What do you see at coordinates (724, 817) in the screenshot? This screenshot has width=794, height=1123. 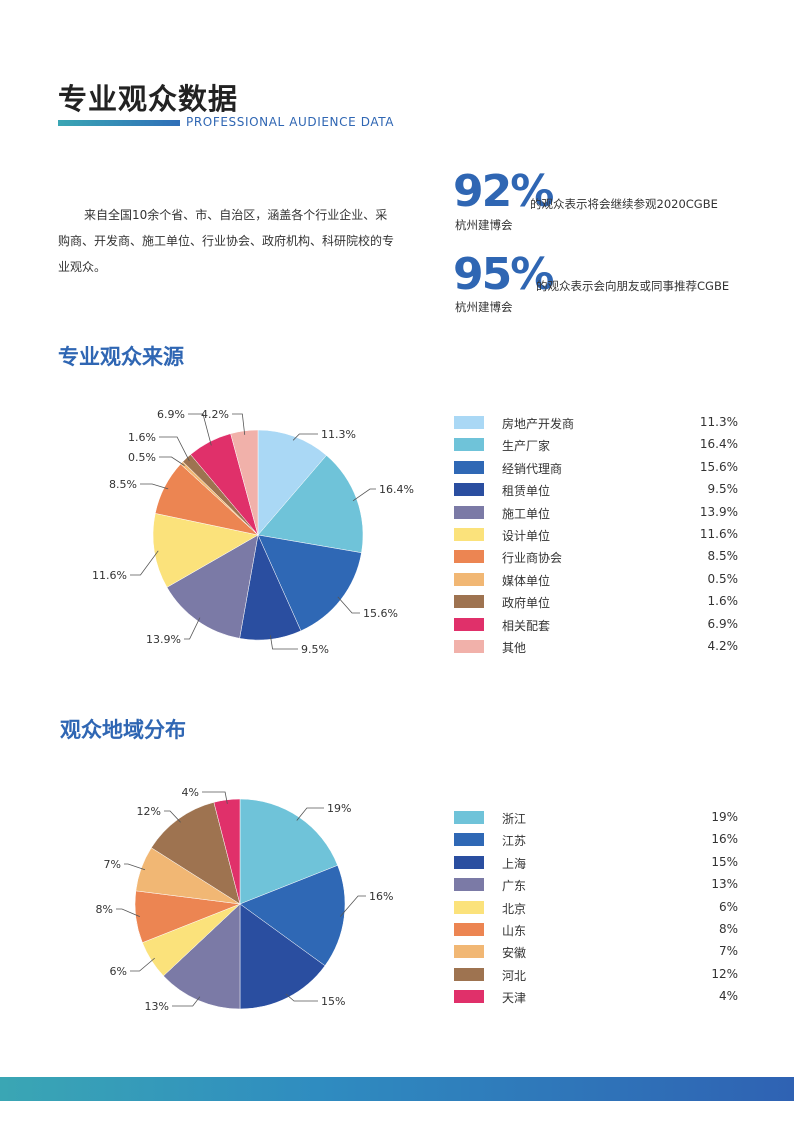 I see `legend-2-value: 19%` at bounding box center [724, 817].